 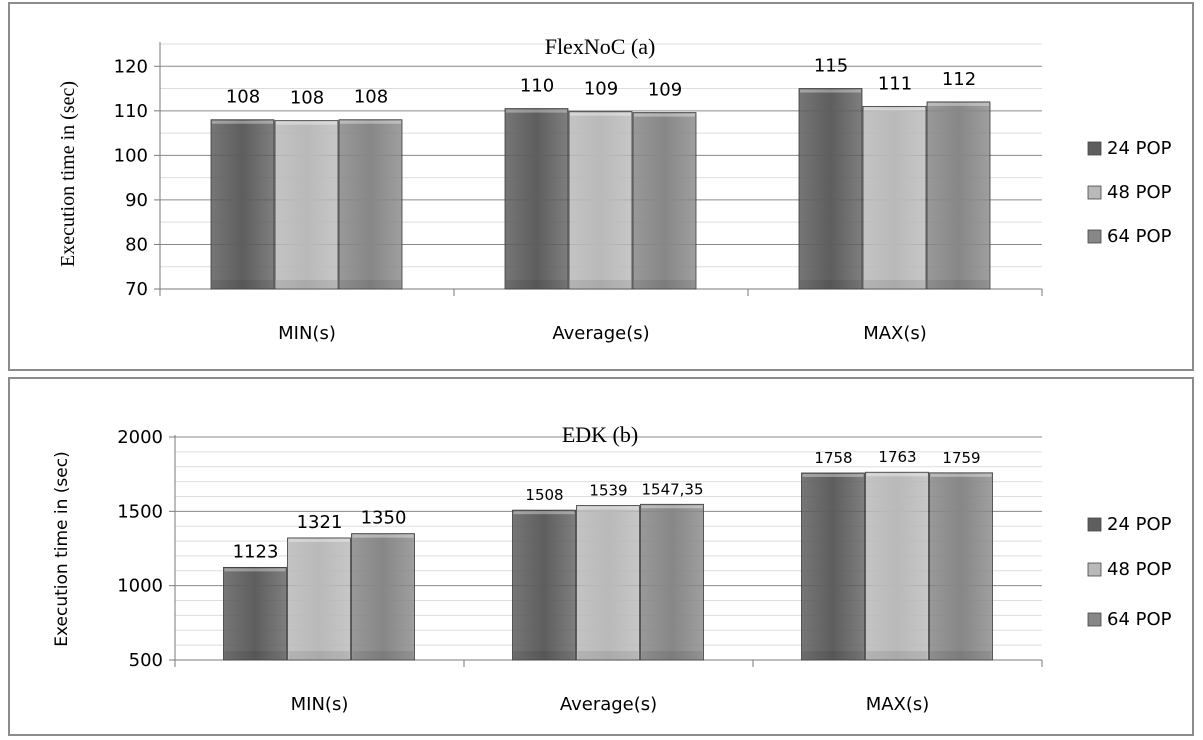 I want to click on data-label: 1508, so click(x=544, y=495).